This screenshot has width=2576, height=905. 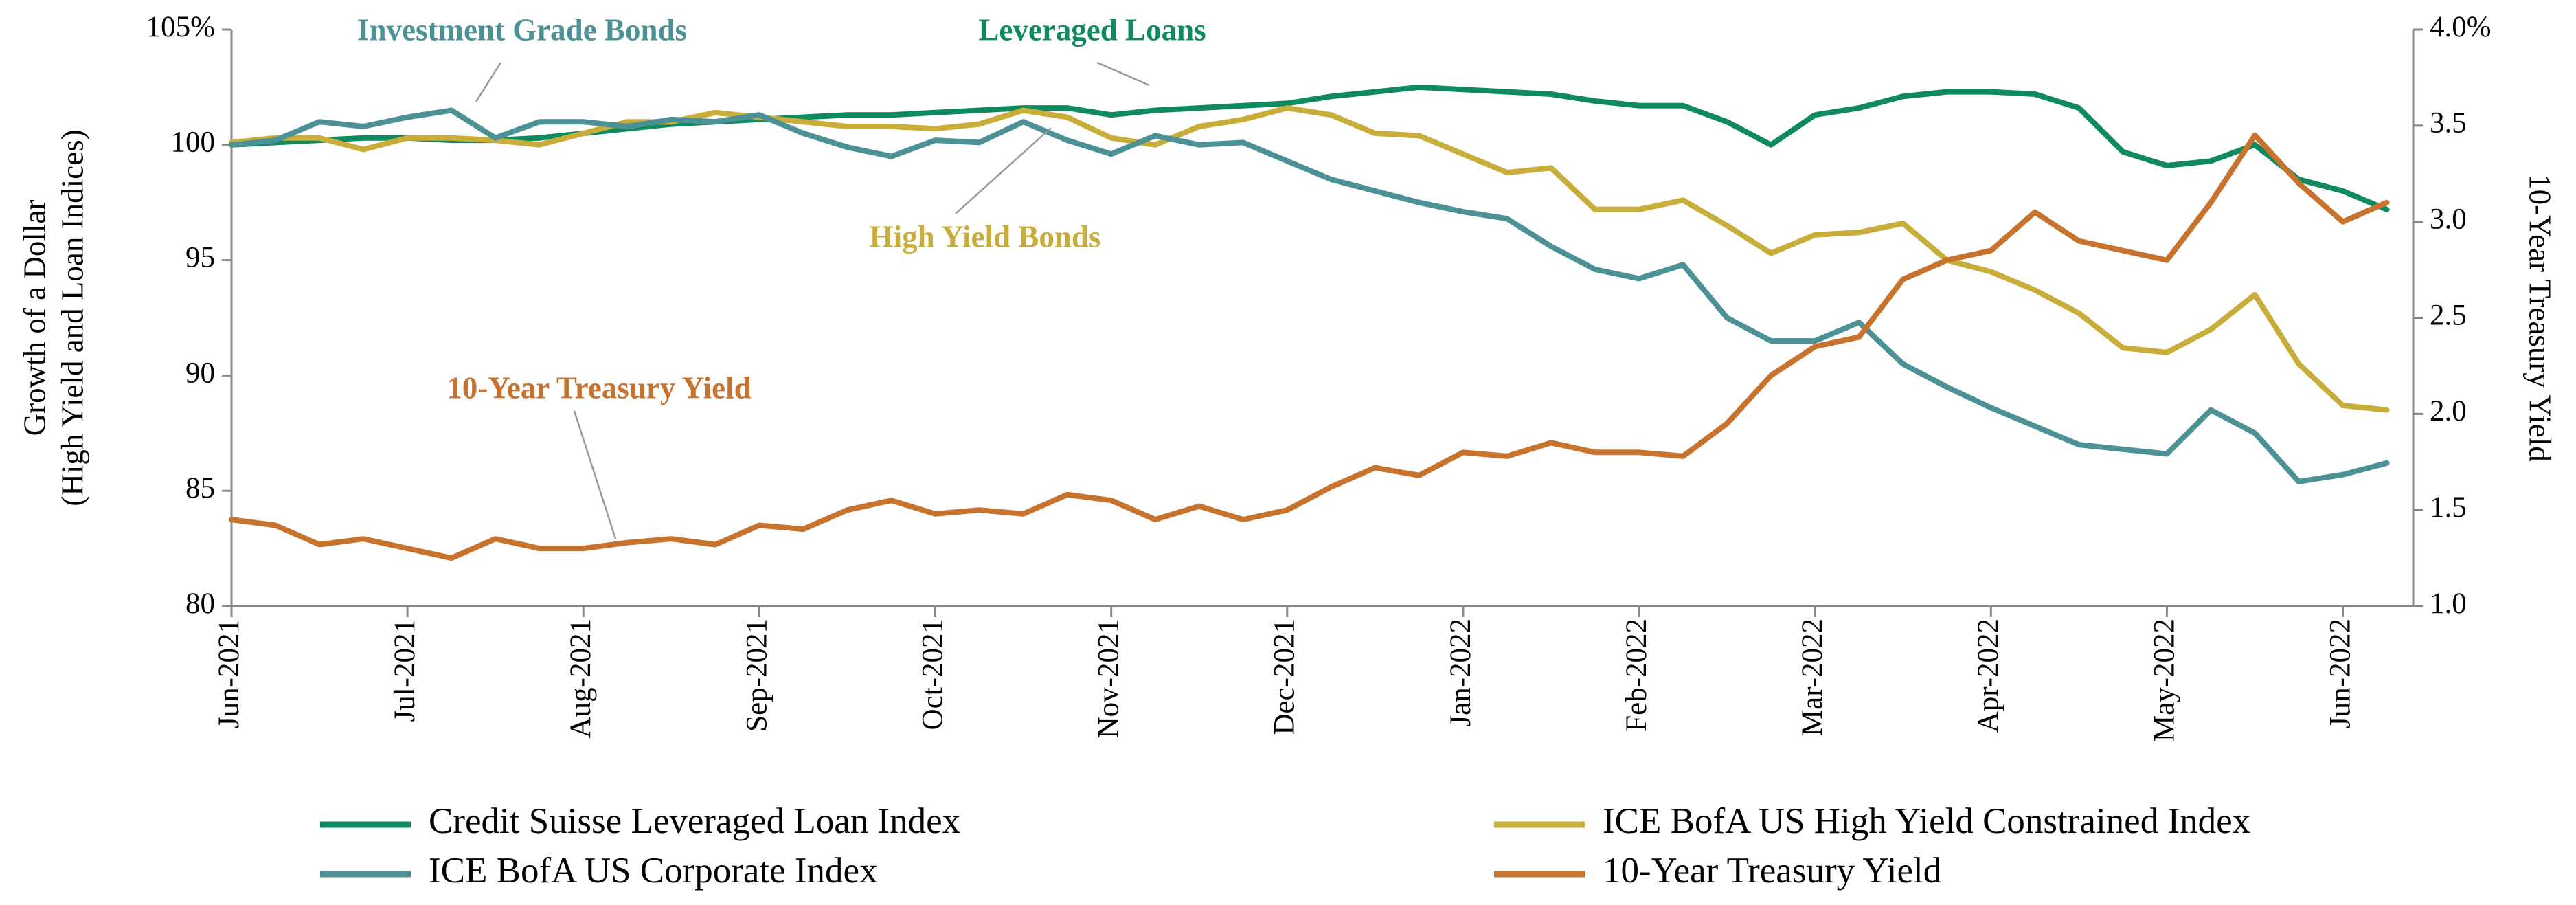 What do you see at coordinates (932, 674) in the screenshot?
I see `x-tick-label: Oct-2021` at bounding box center [932, 674].